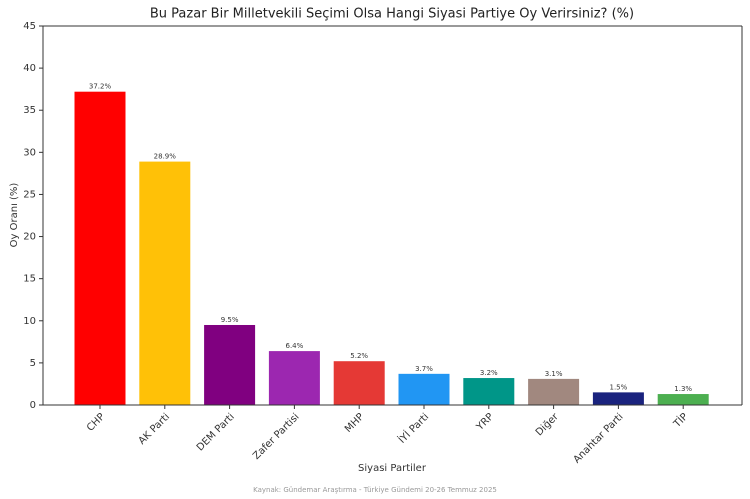 This screenshot has width=750, height=499. What do you see at coordinates (165, 157) in the screenshot?
I see `value-label: 28.9%` at bounding box center [165, 157].